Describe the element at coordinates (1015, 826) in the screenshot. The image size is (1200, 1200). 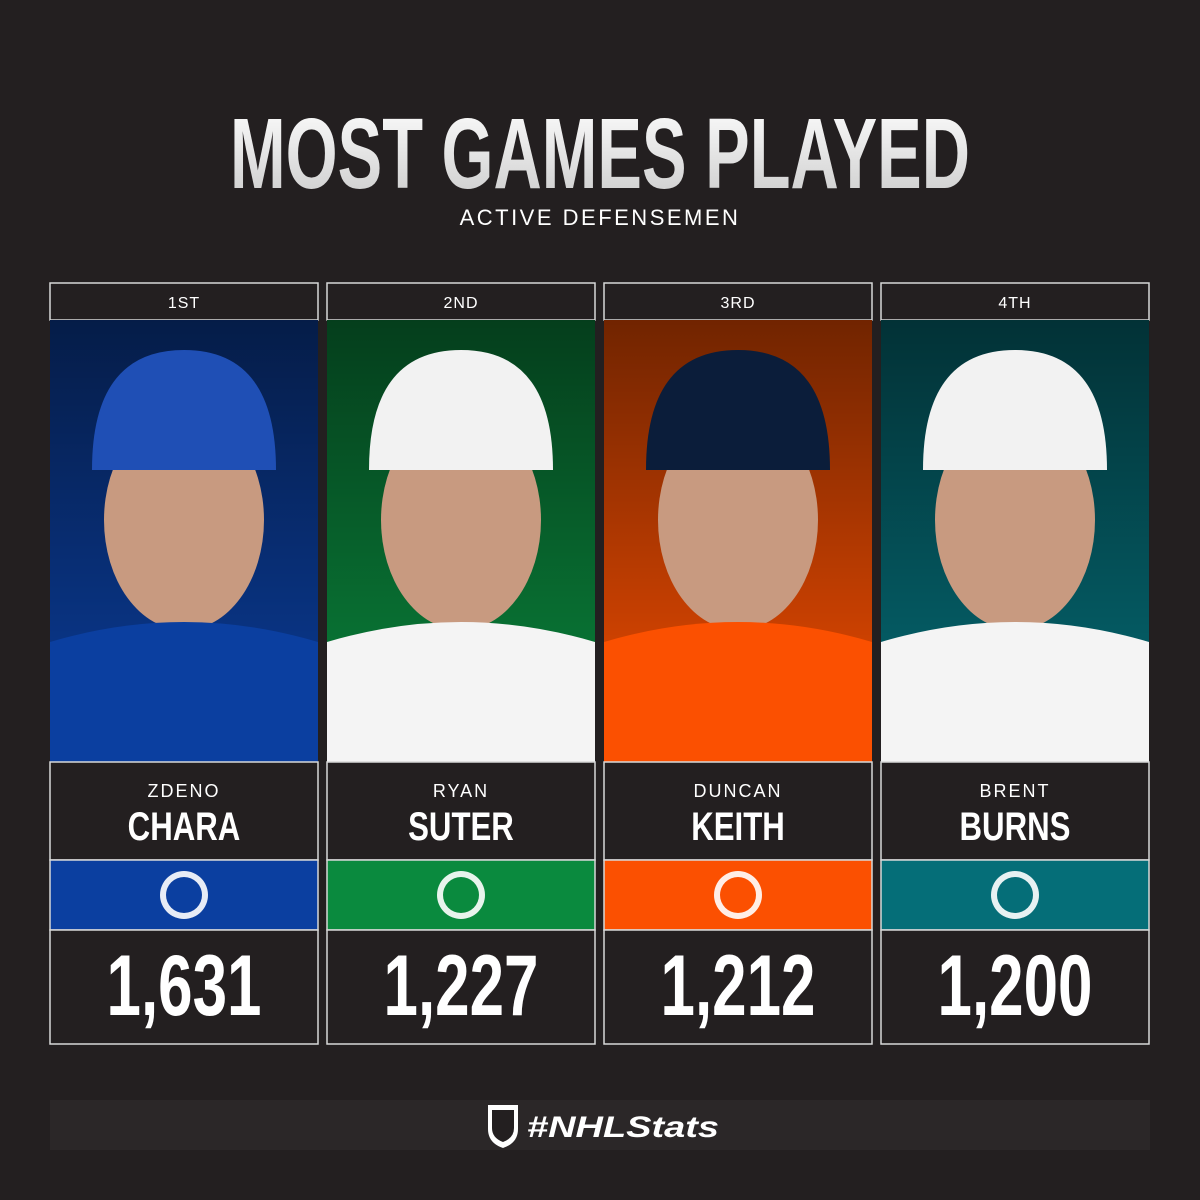
I see `last-name: BURNS` at that location.